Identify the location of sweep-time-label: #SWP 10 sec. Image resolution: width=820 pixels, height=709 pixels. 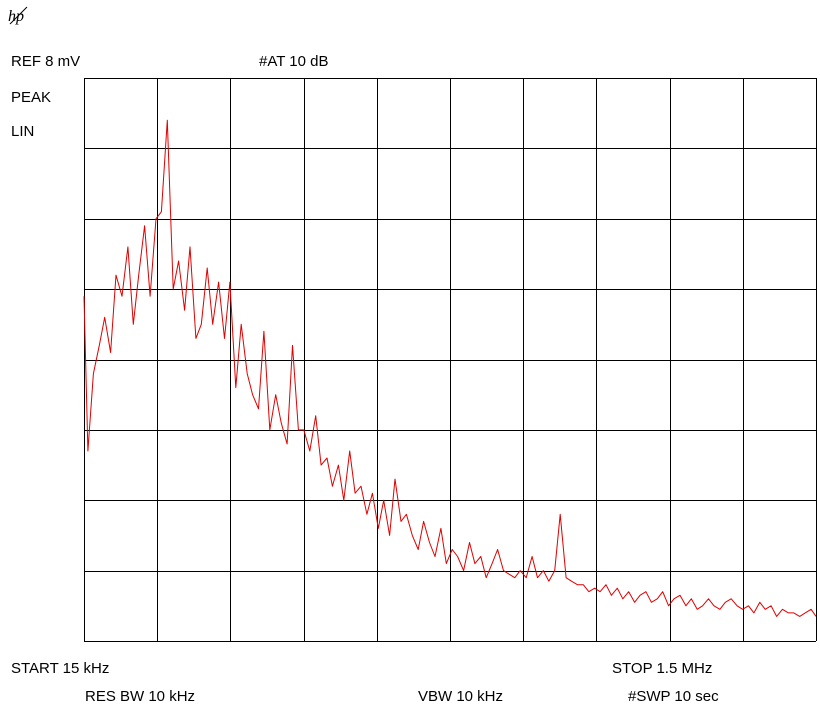
(673, 696).